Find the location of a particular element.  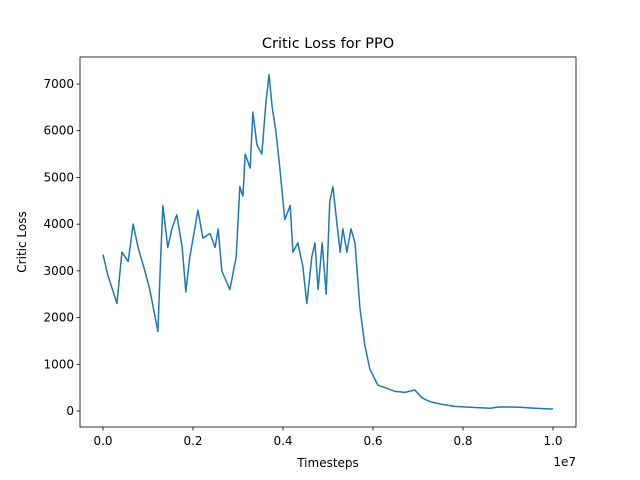

x-tick-label: 0.2 is located at coordinates (192, 441).